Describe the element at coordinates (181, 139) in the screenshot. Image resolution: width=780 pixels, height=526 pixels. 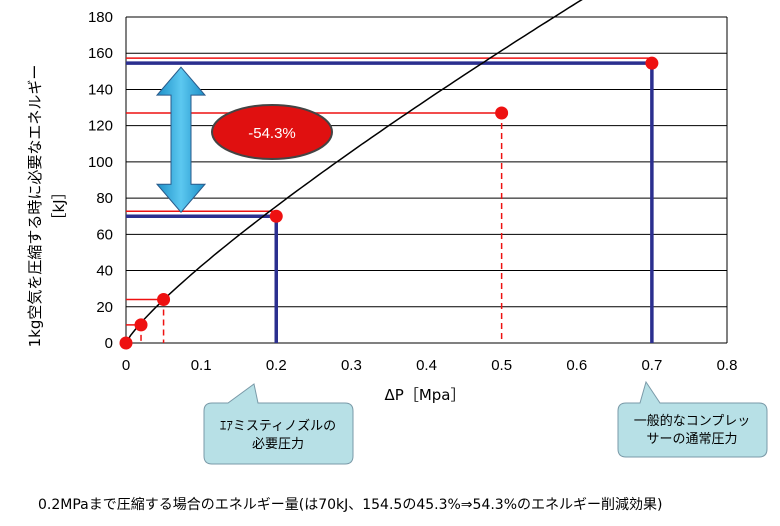
I see `reduction-arrow` at that location.